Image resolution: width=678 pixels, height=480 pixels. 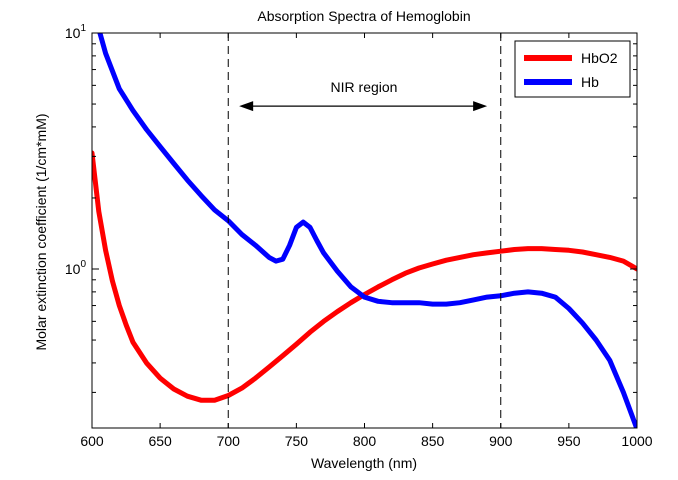 I want to click on x-tick-label: 700, so click(x=229, y=441).